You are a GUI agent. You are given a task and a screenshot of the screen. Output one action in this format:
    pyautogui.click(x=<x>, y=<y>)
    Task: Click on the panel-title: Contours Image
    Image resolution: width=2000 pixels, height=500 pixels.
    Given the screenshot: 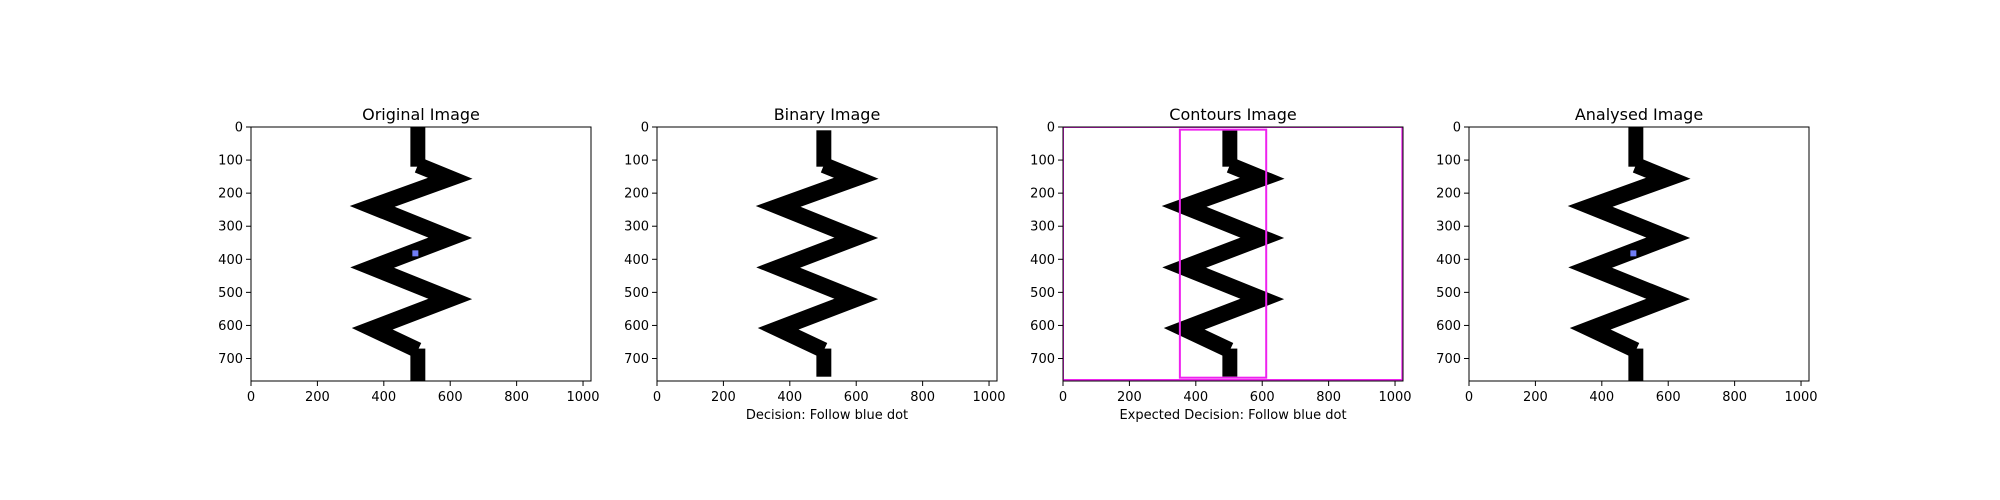 What is the action you would take?
    pyautogui.click(x=1232, y=114)
    